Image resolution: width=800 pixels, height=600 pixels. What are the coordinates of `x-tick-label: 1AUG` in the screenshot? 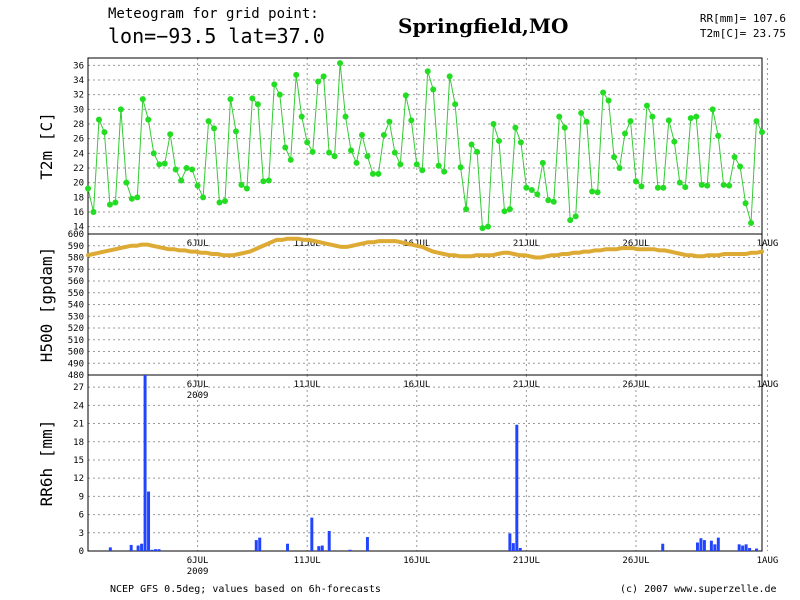 It's located at (768, 561).